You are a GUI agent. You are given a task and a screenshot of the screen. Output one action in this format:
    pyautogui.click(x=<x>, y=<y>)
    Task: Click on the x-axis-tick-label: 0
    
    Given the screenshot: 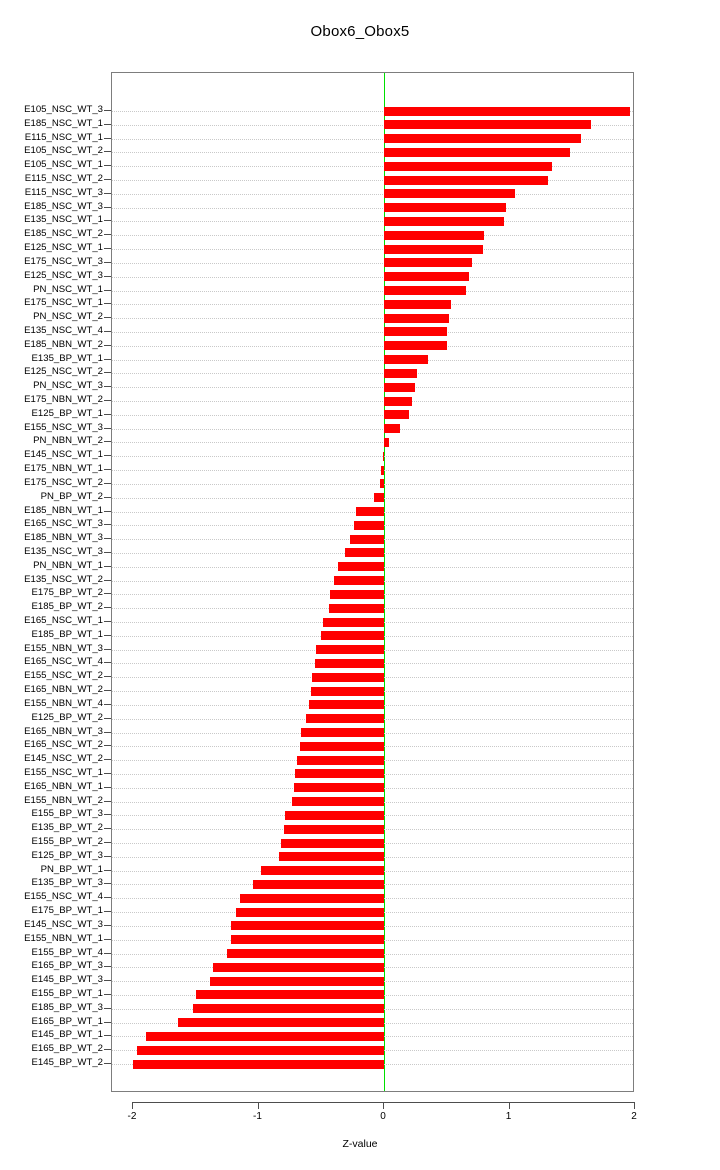 What is the action you would take?
    pyautogui.click(x=383, y=1116)
    